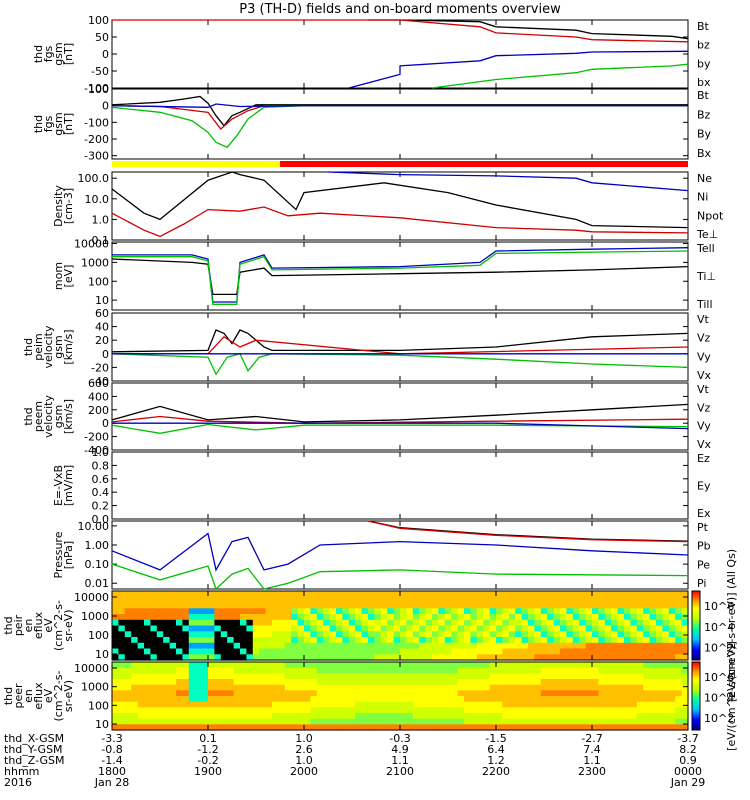 The width and height of the screenshot is (750, 800). Describe the element at coordinates (719, 648) in the screenshot. I see `colorbar-tick: 10^2` at that location.